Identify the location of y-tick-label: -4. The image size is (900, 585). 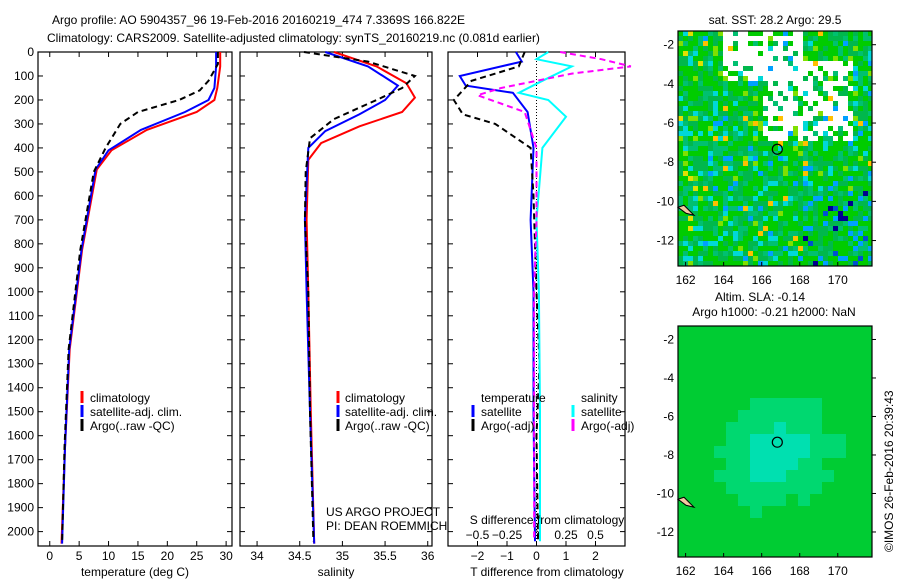
(668, 84).